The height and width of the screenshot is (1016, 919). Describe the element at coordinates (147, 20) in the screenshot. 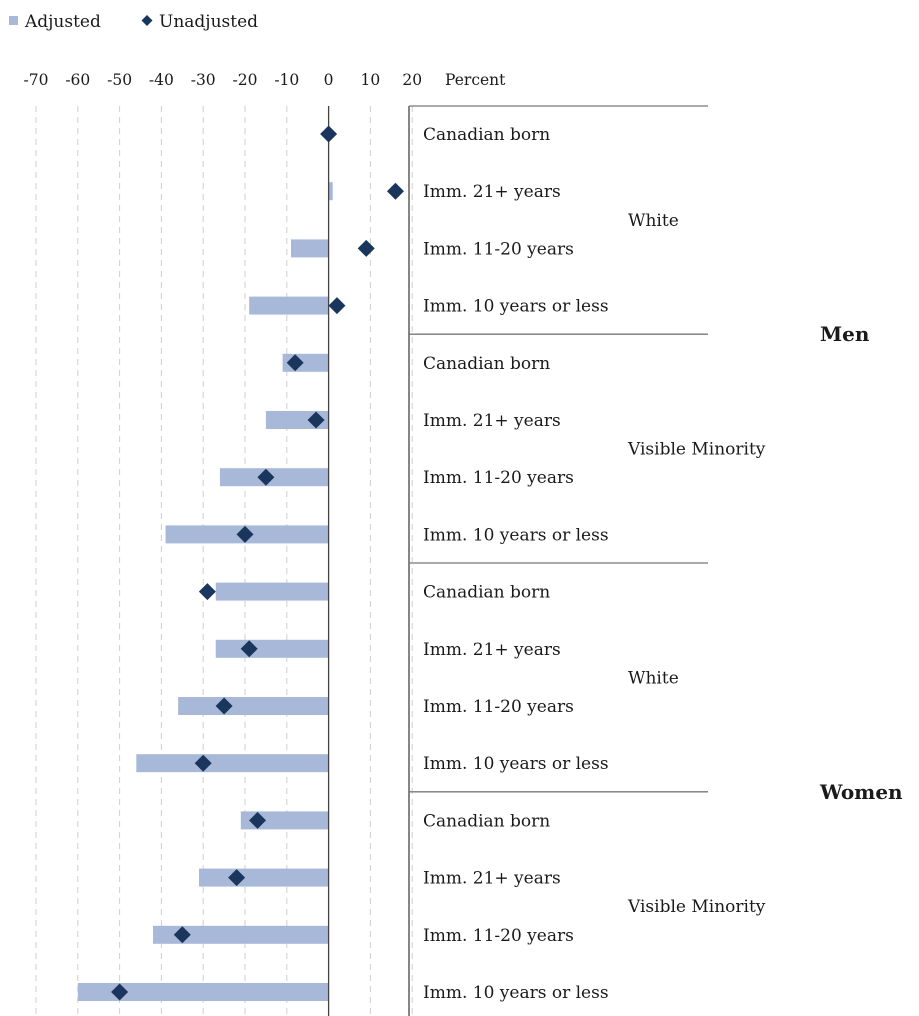

I see `legend-unadjusted-marker` at that location.